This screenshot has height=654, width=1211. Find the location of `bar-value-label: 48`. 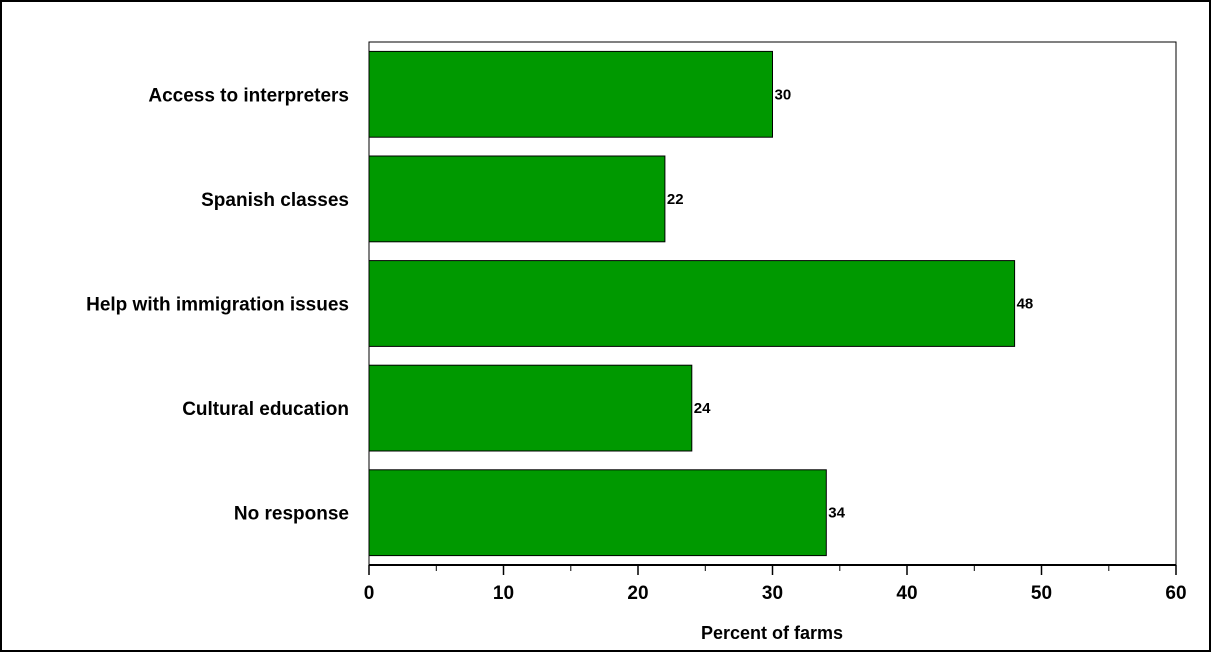

bar-value-label: 48 is located at coordinates (1025, 304).